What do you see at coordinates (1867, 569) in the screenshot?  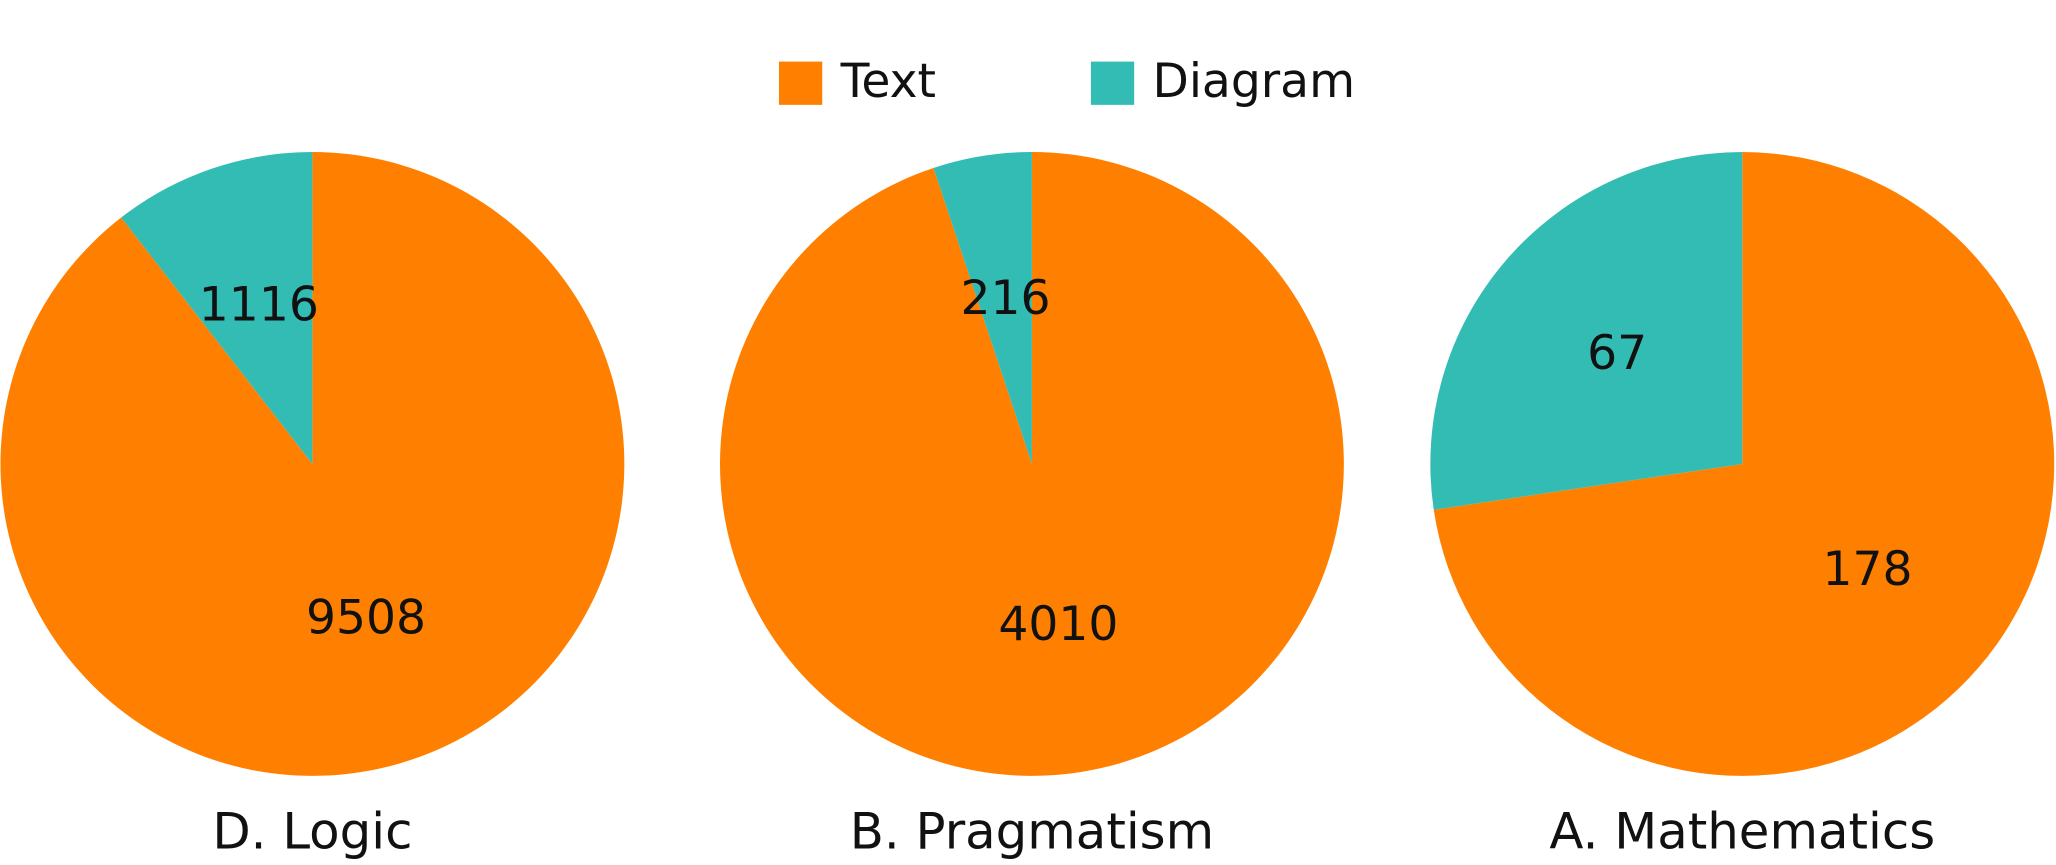 I see `slice-label: 178` at bounding box center [1867, 569].